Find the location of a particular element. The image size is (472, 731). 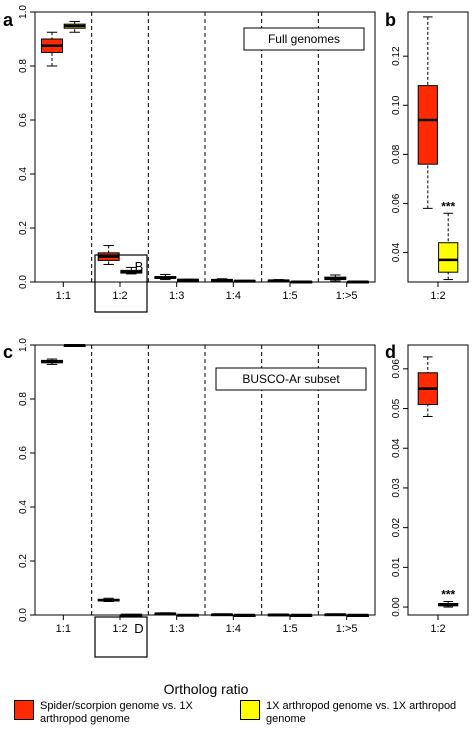

panel-letter-a: a is located at coordinates (8, 20).